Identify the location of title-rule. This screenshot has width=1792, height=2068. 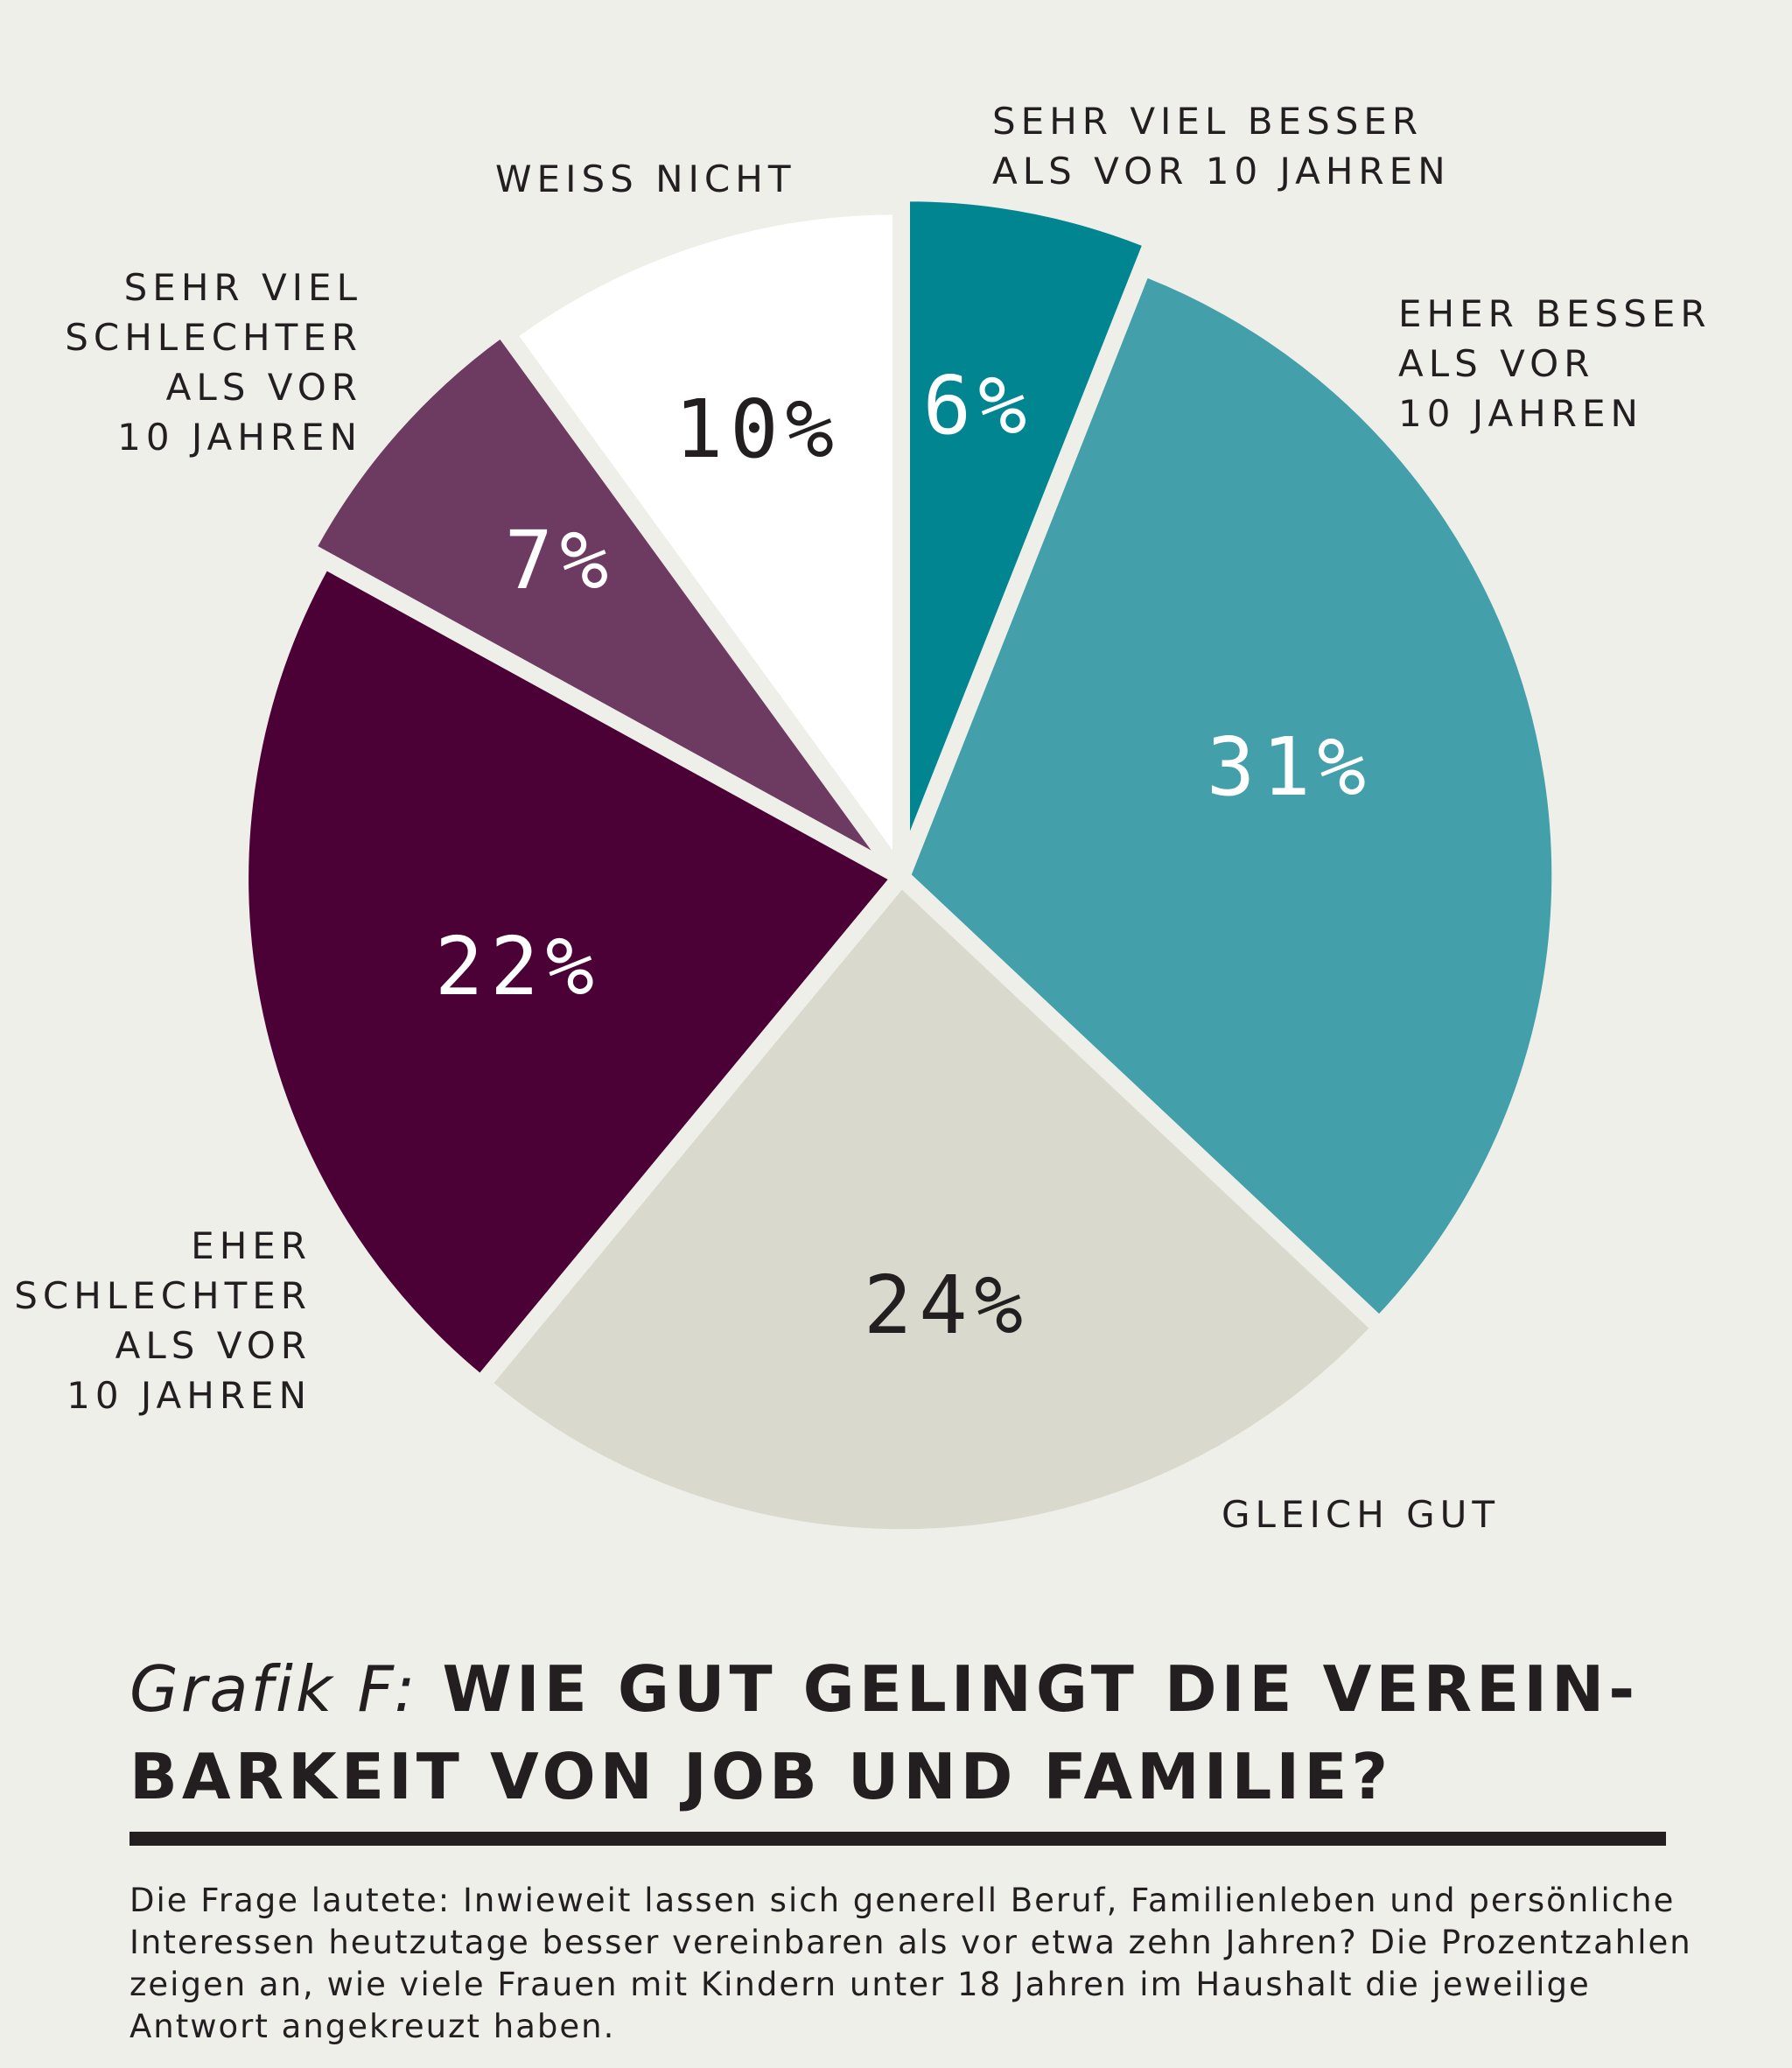
(898, 1839).